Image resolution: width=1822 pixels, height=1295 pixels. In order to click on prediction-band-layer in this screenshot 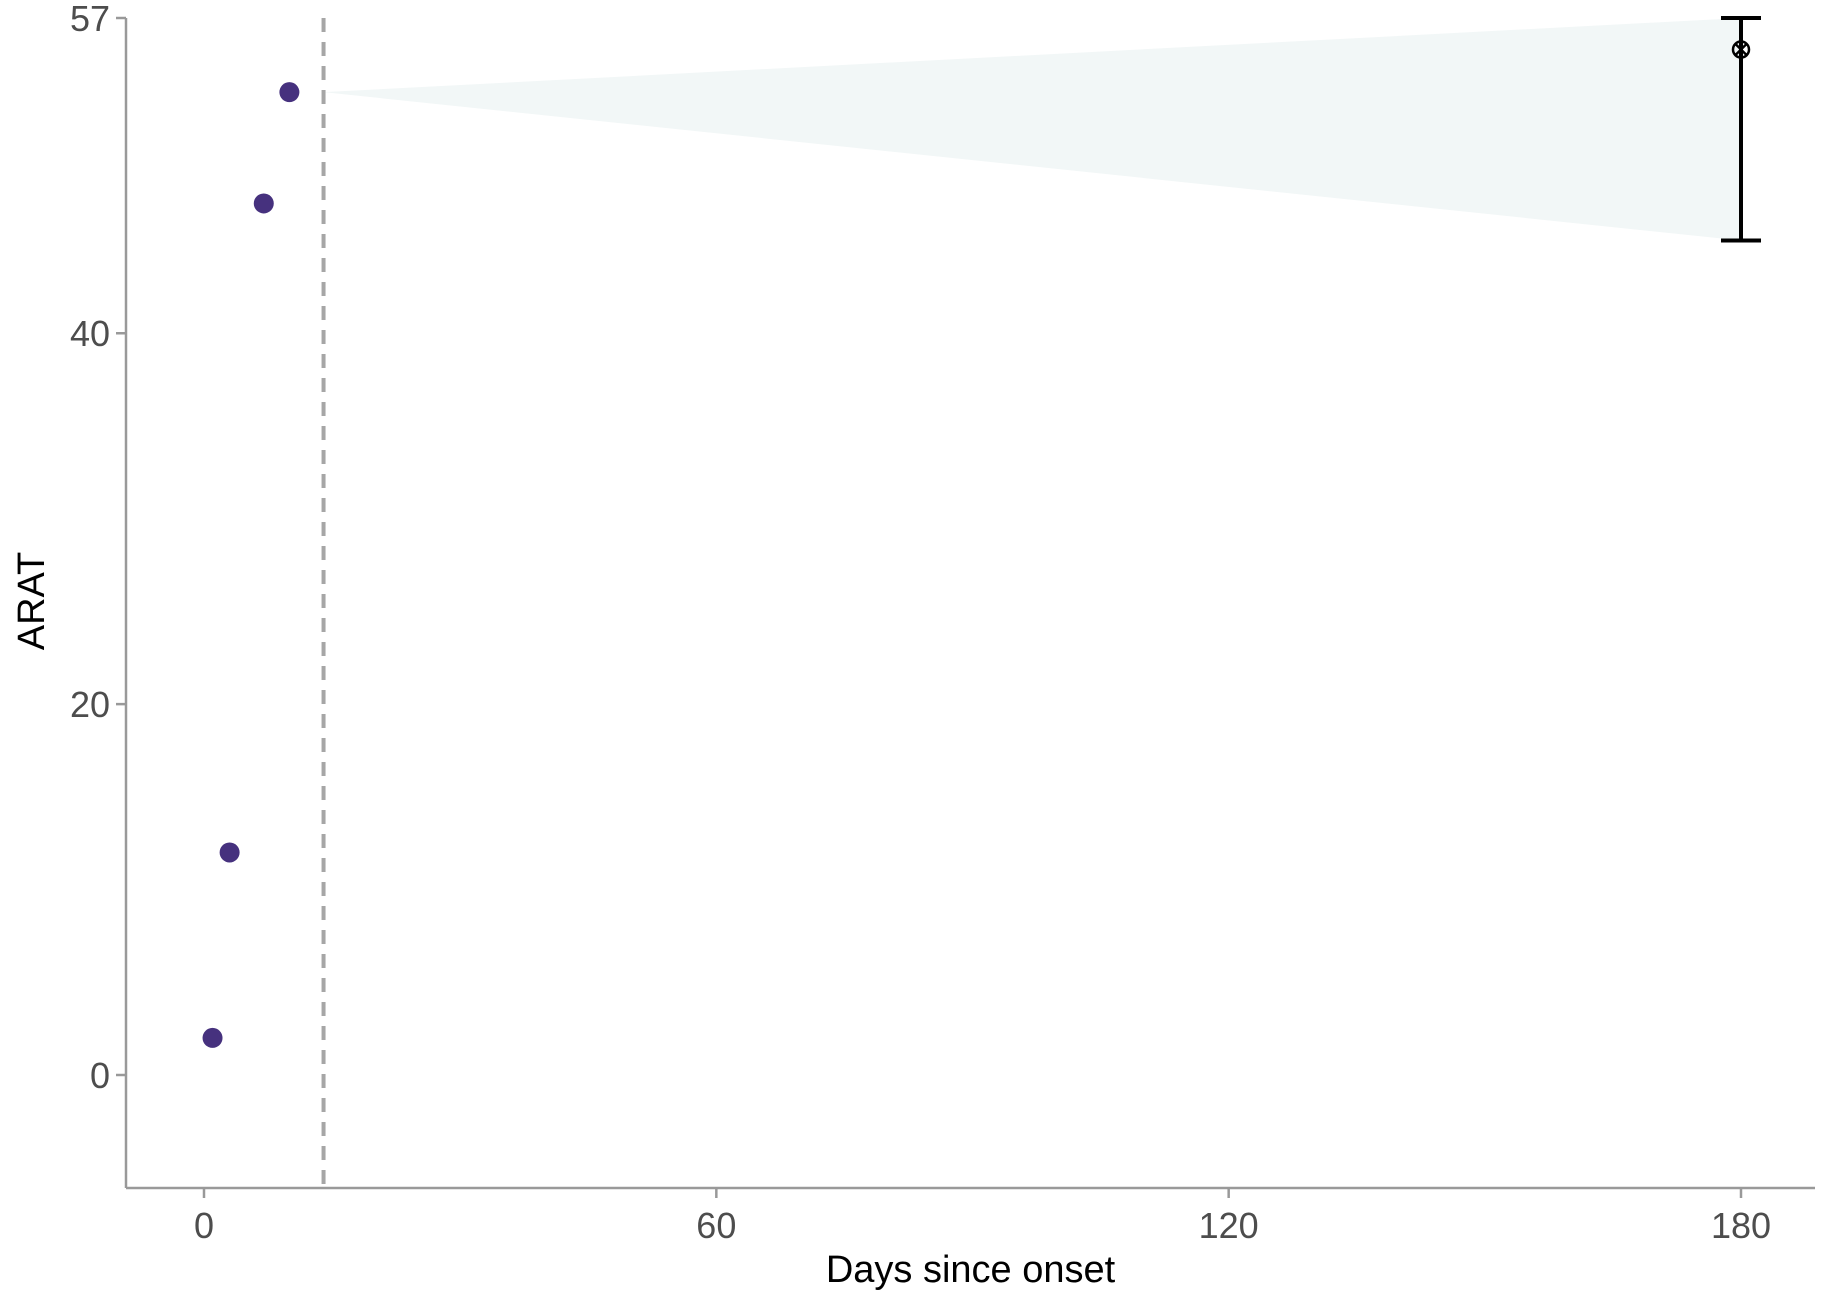, I will do `click(1032, 129)`.